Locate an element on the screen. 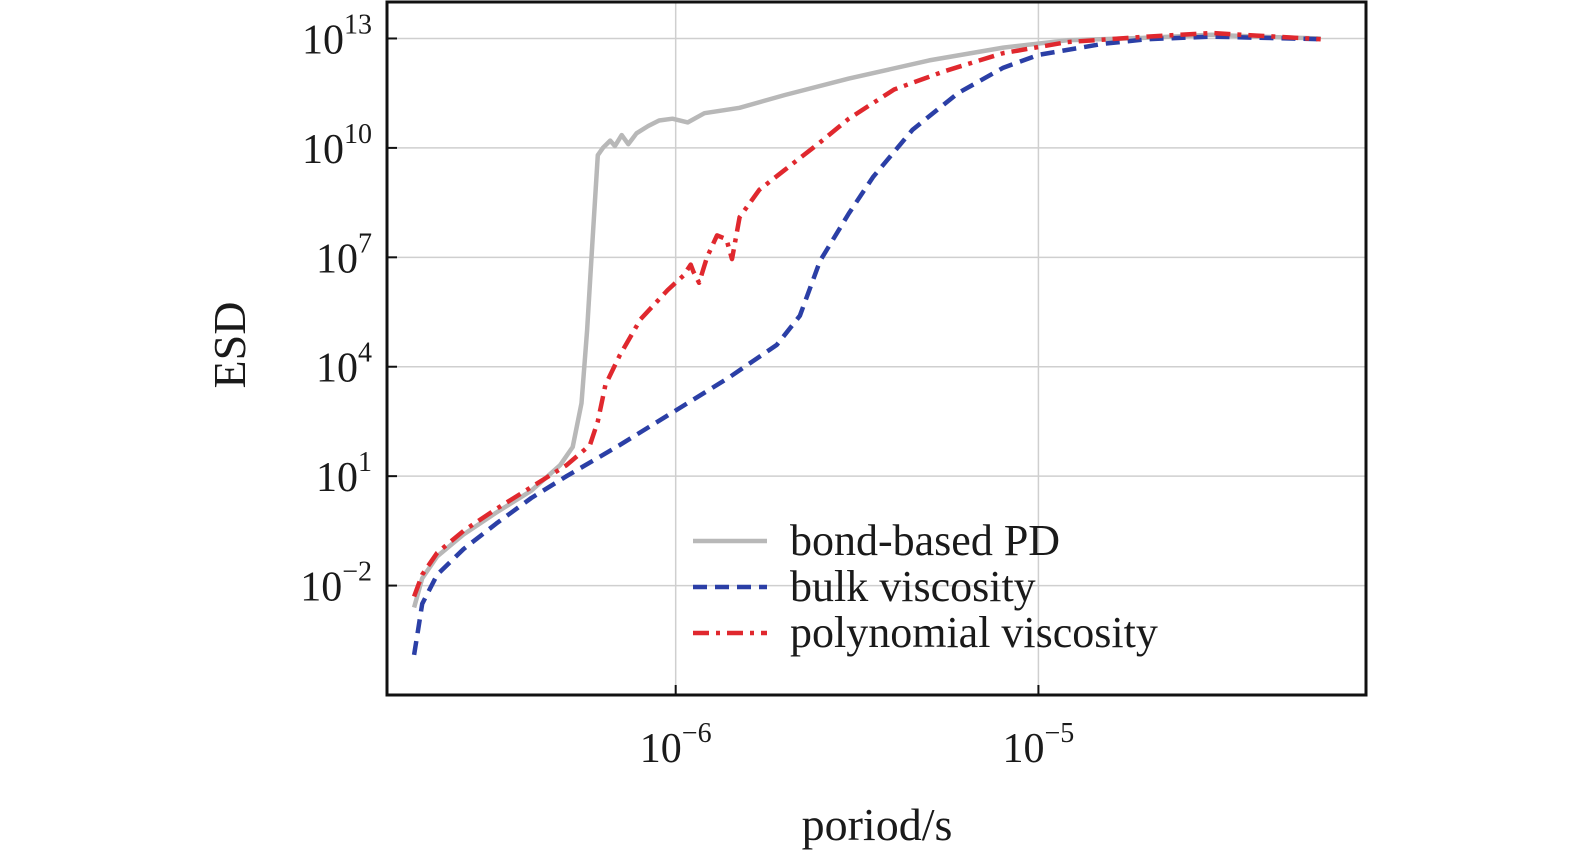  y-axis-tick-labels: 10¹³ 10¹⁰ 10⁷ 10⁴ 10¹ 10⁻² is located at coordinates (336, 309).